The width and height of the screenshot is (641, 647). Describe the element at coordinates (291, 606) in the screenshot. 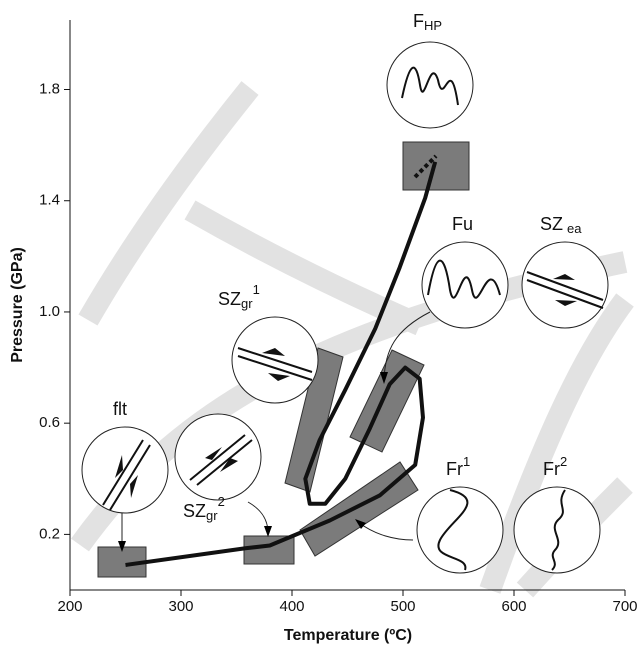

I see `x-tick-label: 400` at that location.